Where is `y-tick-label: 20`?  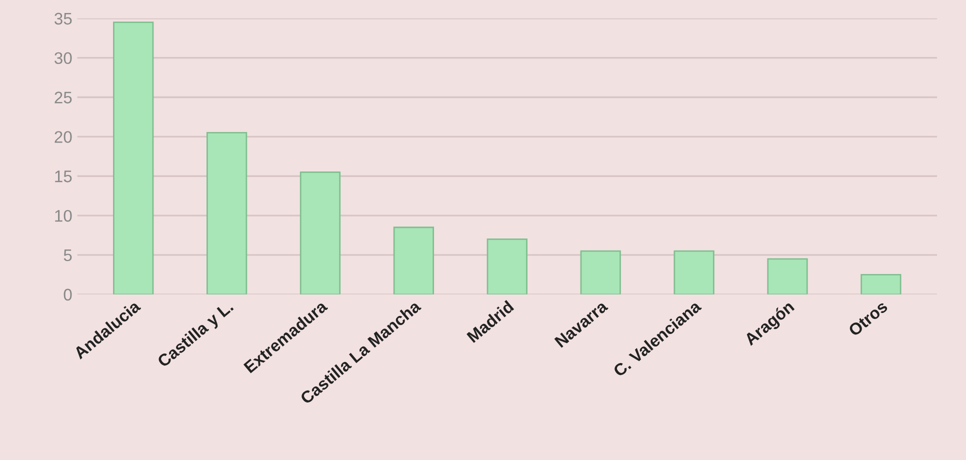
y-tick-label: 20 is located at coordinates (63, 137).